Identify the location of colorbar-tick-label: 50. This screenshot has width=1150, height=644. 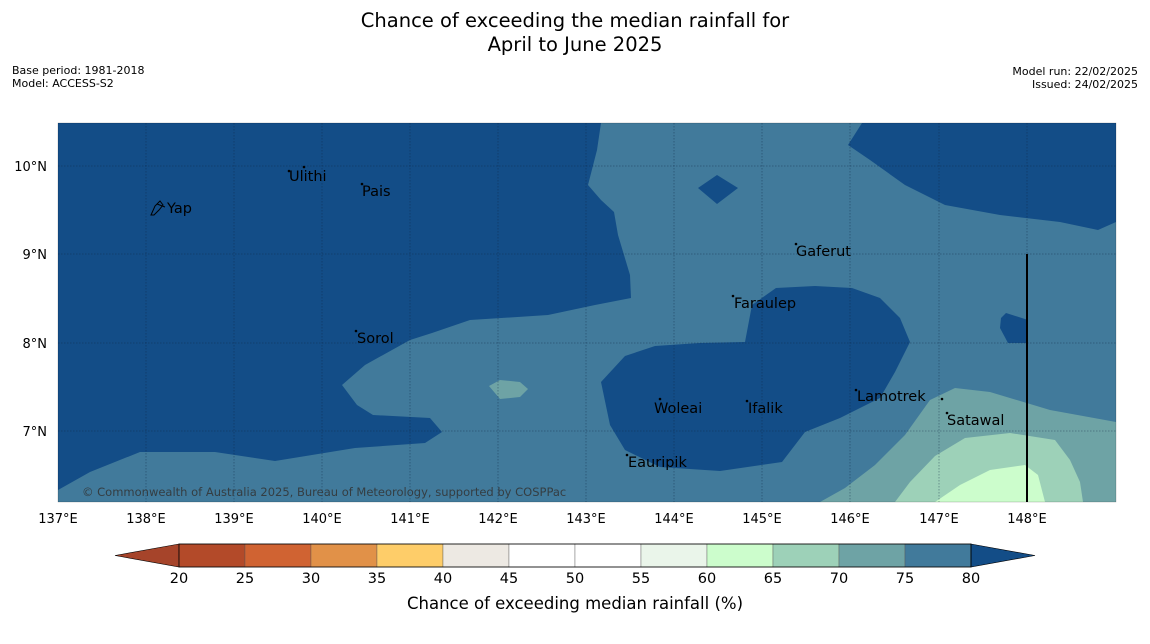
(575, 579).